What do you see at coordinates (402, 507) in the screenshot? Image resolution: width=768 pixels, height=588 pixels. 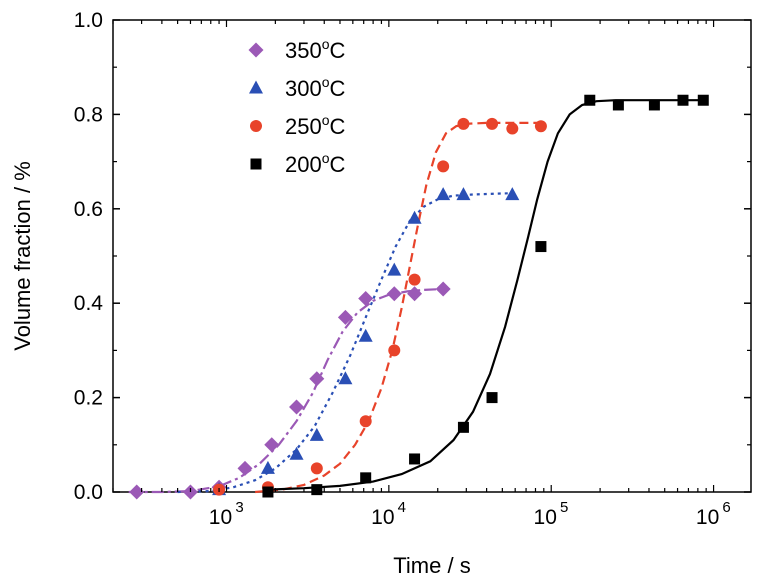 I see `x-tick-exponent: 4` at bounding box center [402, 507].